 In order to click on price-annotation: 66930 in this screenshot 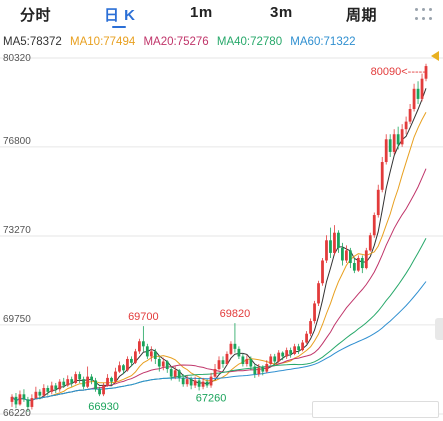, I will do `click(103, 407)`.